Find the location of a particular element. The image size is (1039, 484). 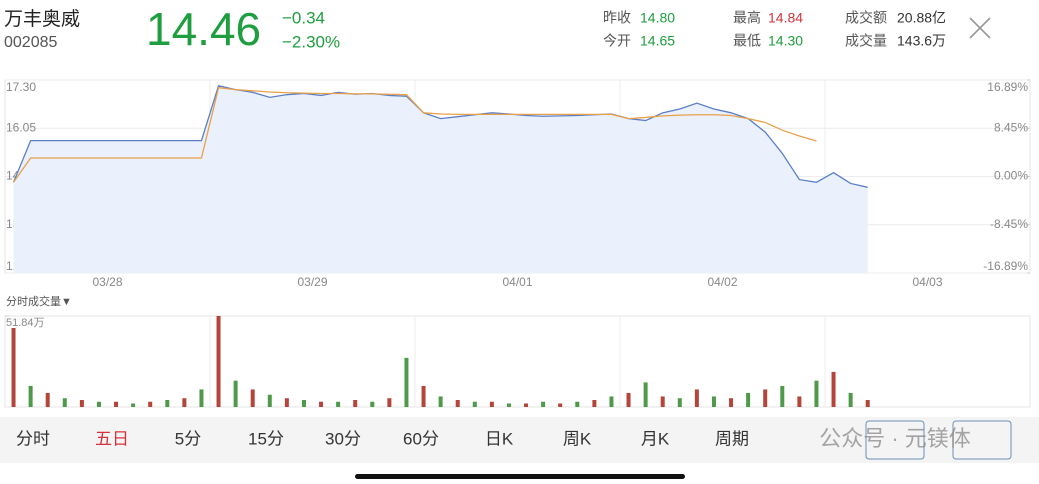

close-icon is located at coordinates (980, 28).